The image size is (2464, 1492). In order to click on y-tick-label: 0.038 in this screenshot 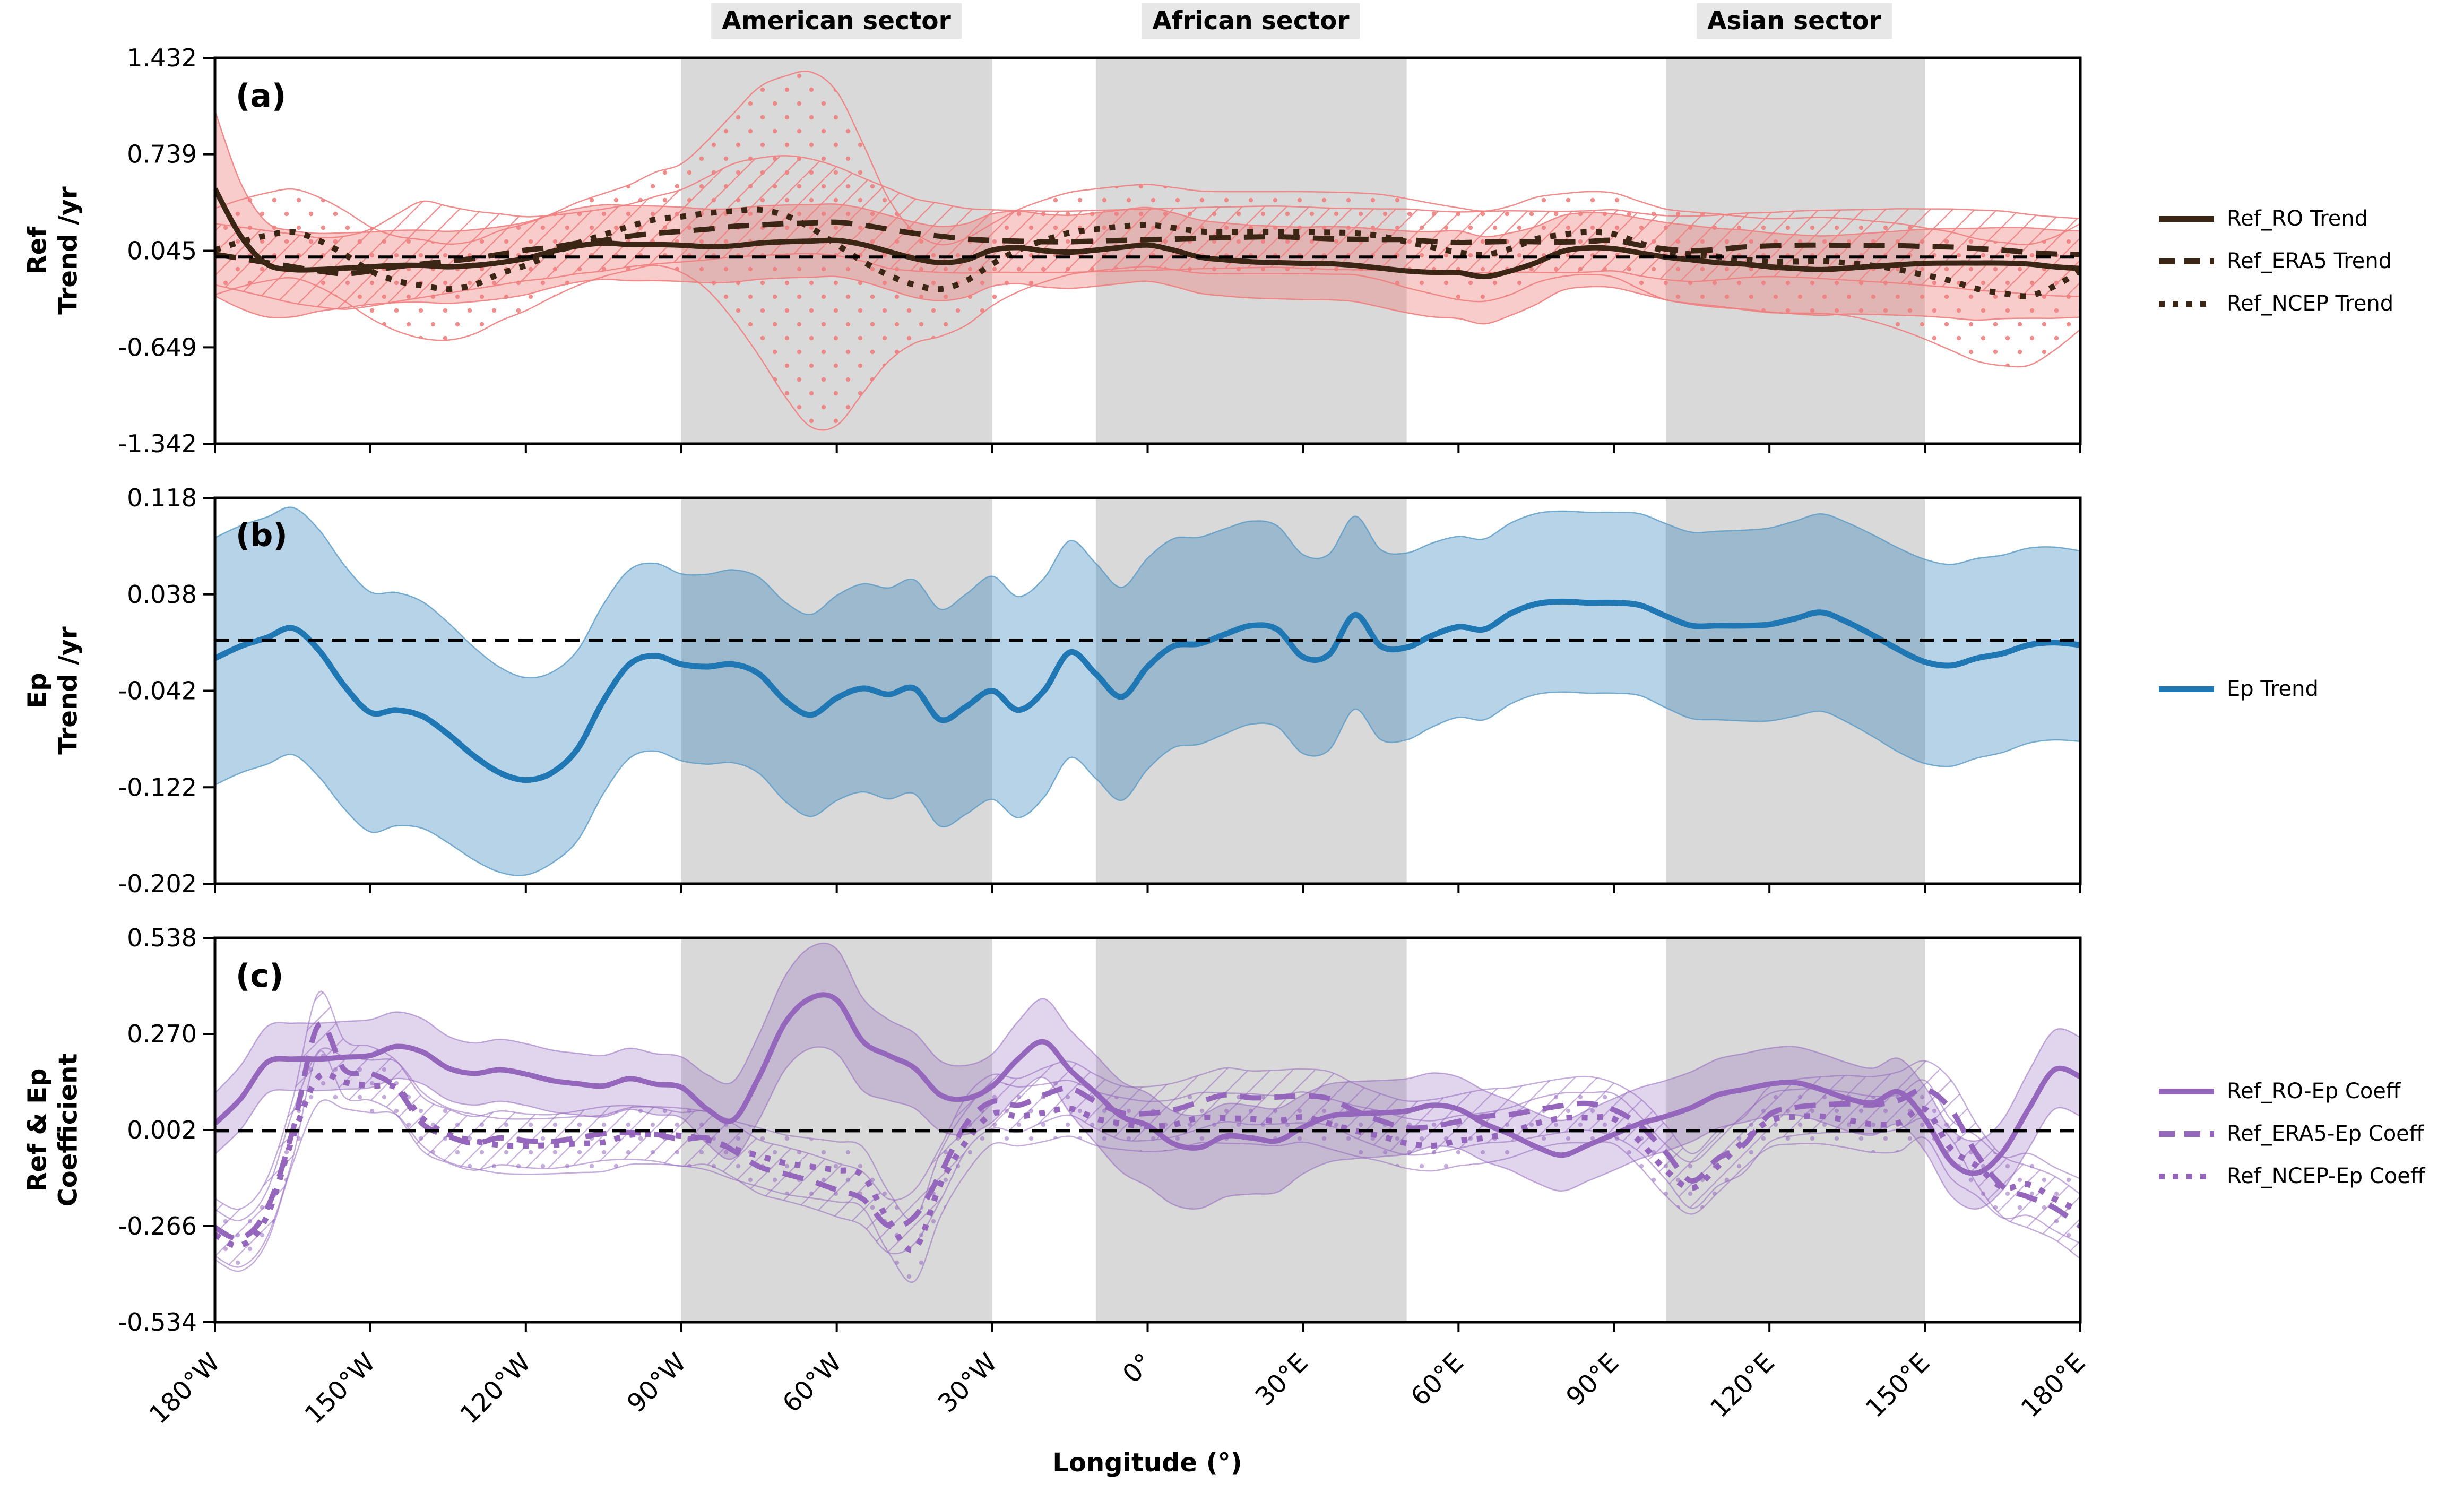, I will do `click(162, 594)`.